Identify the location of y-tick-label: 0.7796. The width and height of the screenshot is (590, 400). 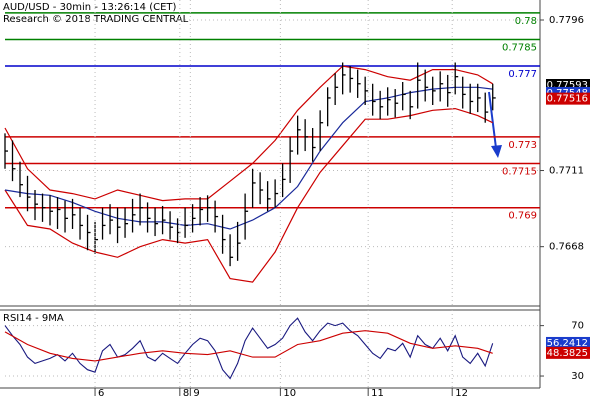
(566, 20).